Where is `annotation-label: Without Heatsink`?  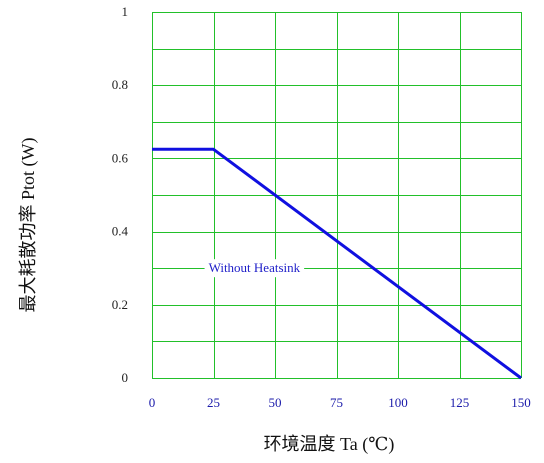
annotation-label: Without Heatsink is located at coordinates (255, 267).